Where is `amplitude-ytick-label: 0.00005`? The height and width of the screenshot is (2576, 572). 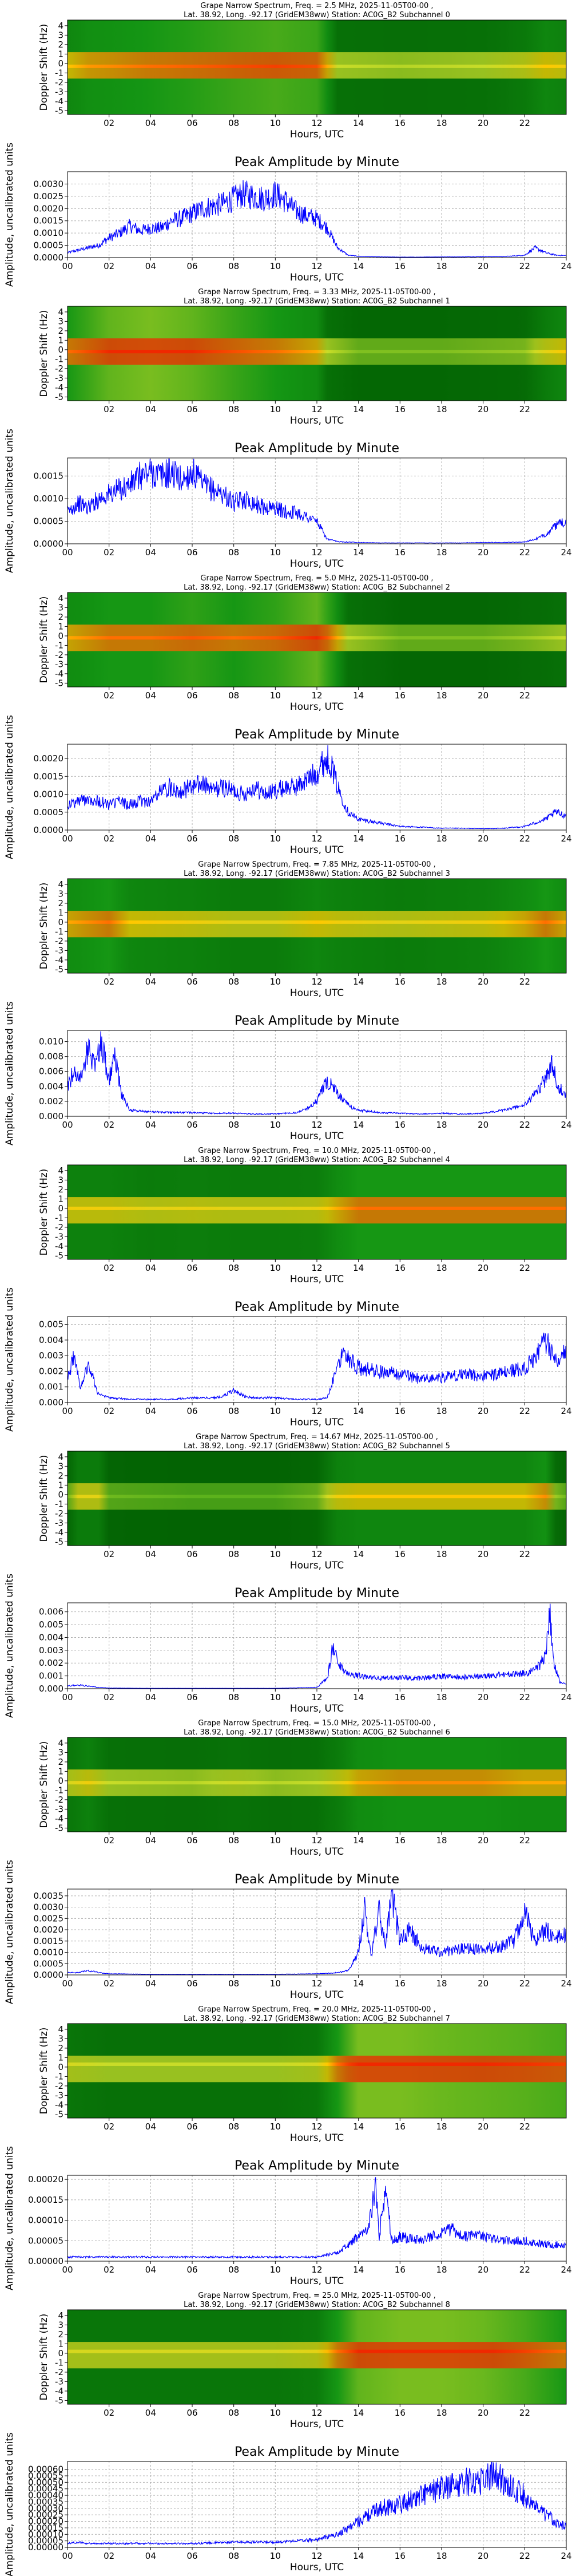
amplitude-ytick-label: 0.00005 is located at coordinates (45, 2541).